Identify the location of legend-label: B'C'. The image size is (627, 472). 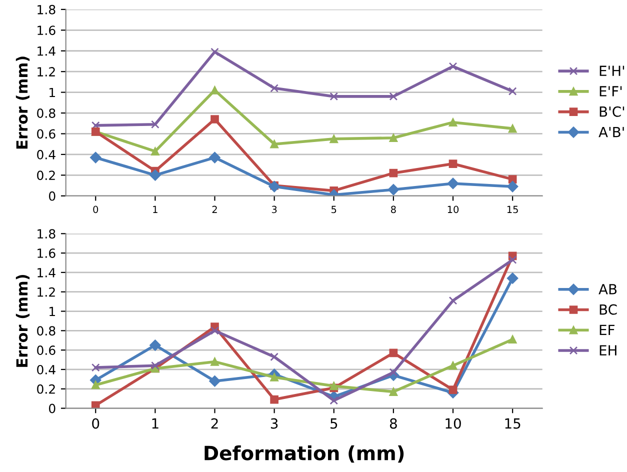
(612, 111).